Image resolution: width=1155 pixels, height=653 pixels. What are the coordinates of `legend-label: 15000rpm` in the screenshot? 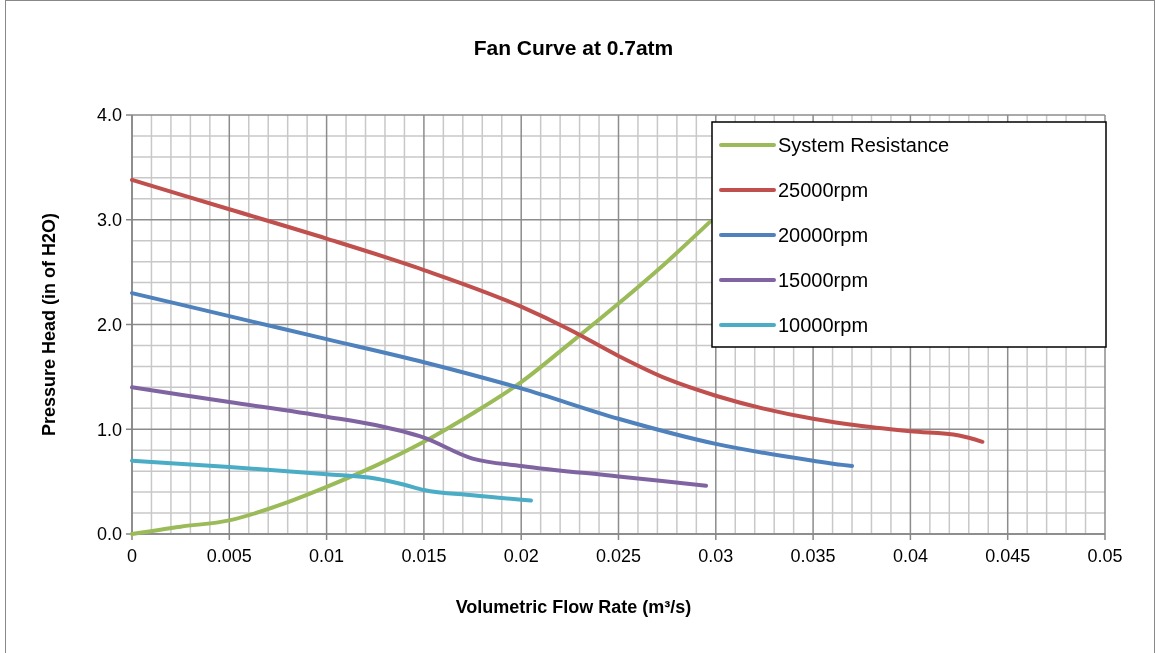 It's located at (823, 280).